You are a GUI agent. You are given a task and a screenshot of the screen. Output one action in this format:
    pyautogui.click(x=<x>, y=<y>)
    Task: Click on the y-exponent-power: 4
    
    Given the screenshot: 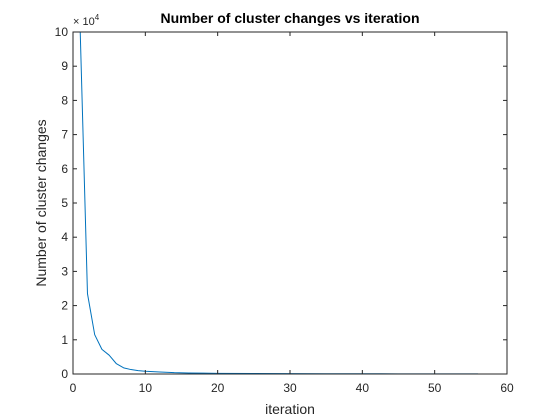 What is the action you would take?
    pyautogui.click(x=97, y=17)
    